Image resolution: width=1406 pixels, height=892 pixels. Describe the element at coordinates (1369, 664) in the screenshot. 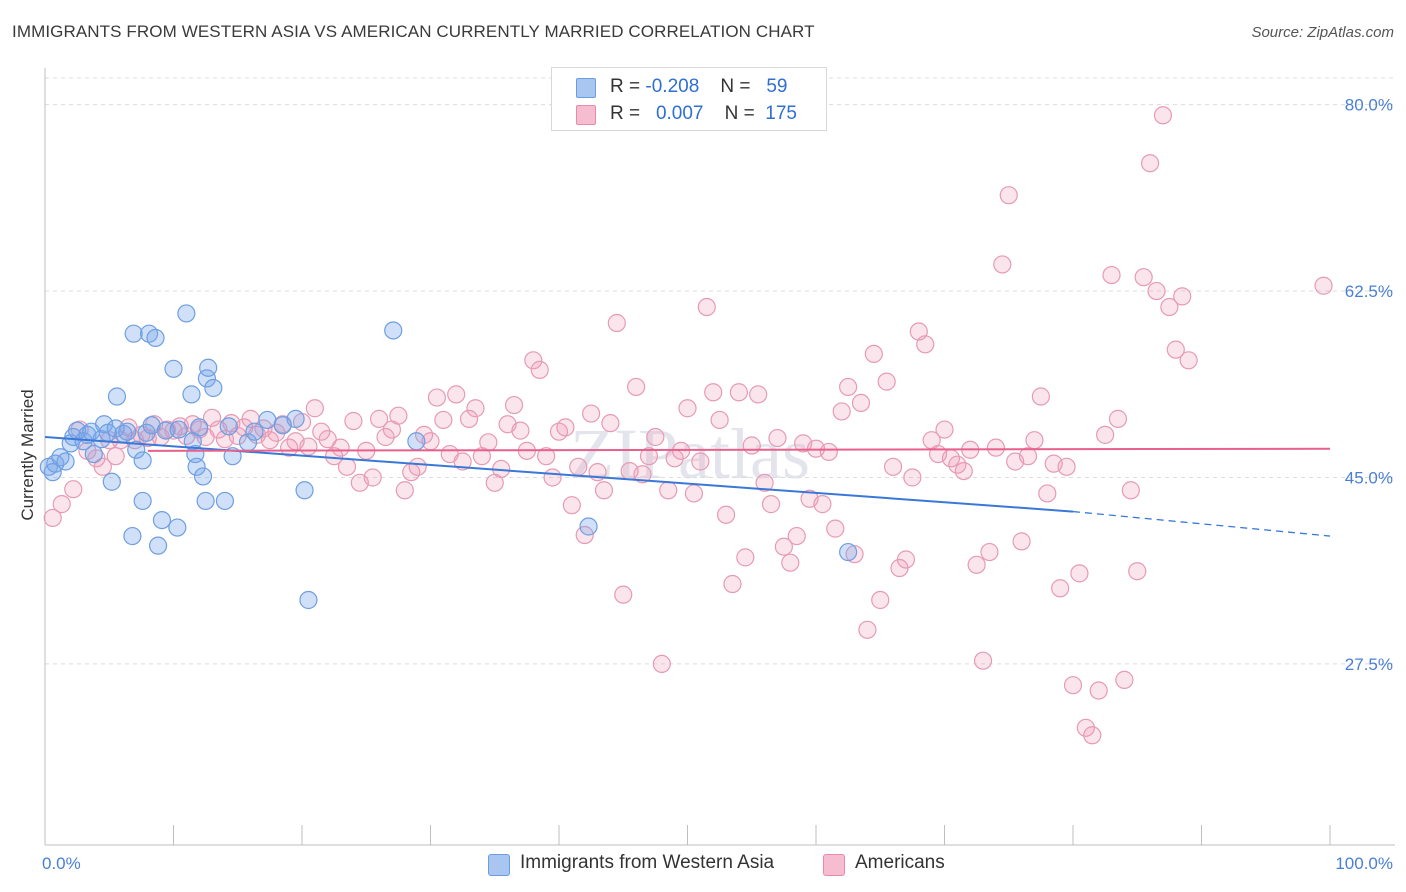

I see `y-tick-label: 27.5%` at that location.